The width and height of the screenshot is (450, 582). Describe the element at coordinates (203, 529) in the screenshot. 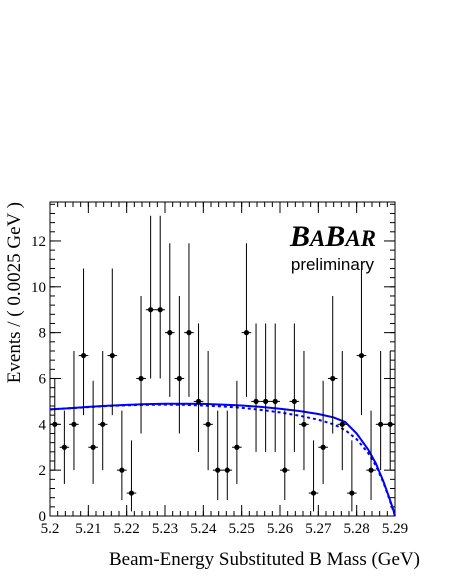

I see `x-tick-label: 5.24` at that location.